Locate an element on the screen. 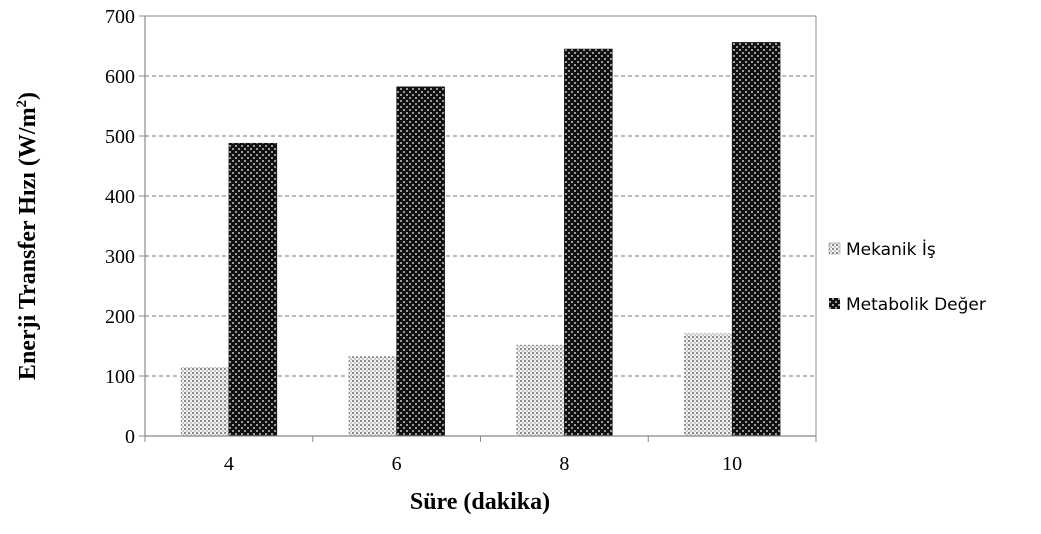 The height and width of the screenshot is (534, 1041). x-tick-label: 6 is located at coordinates (397, 464).